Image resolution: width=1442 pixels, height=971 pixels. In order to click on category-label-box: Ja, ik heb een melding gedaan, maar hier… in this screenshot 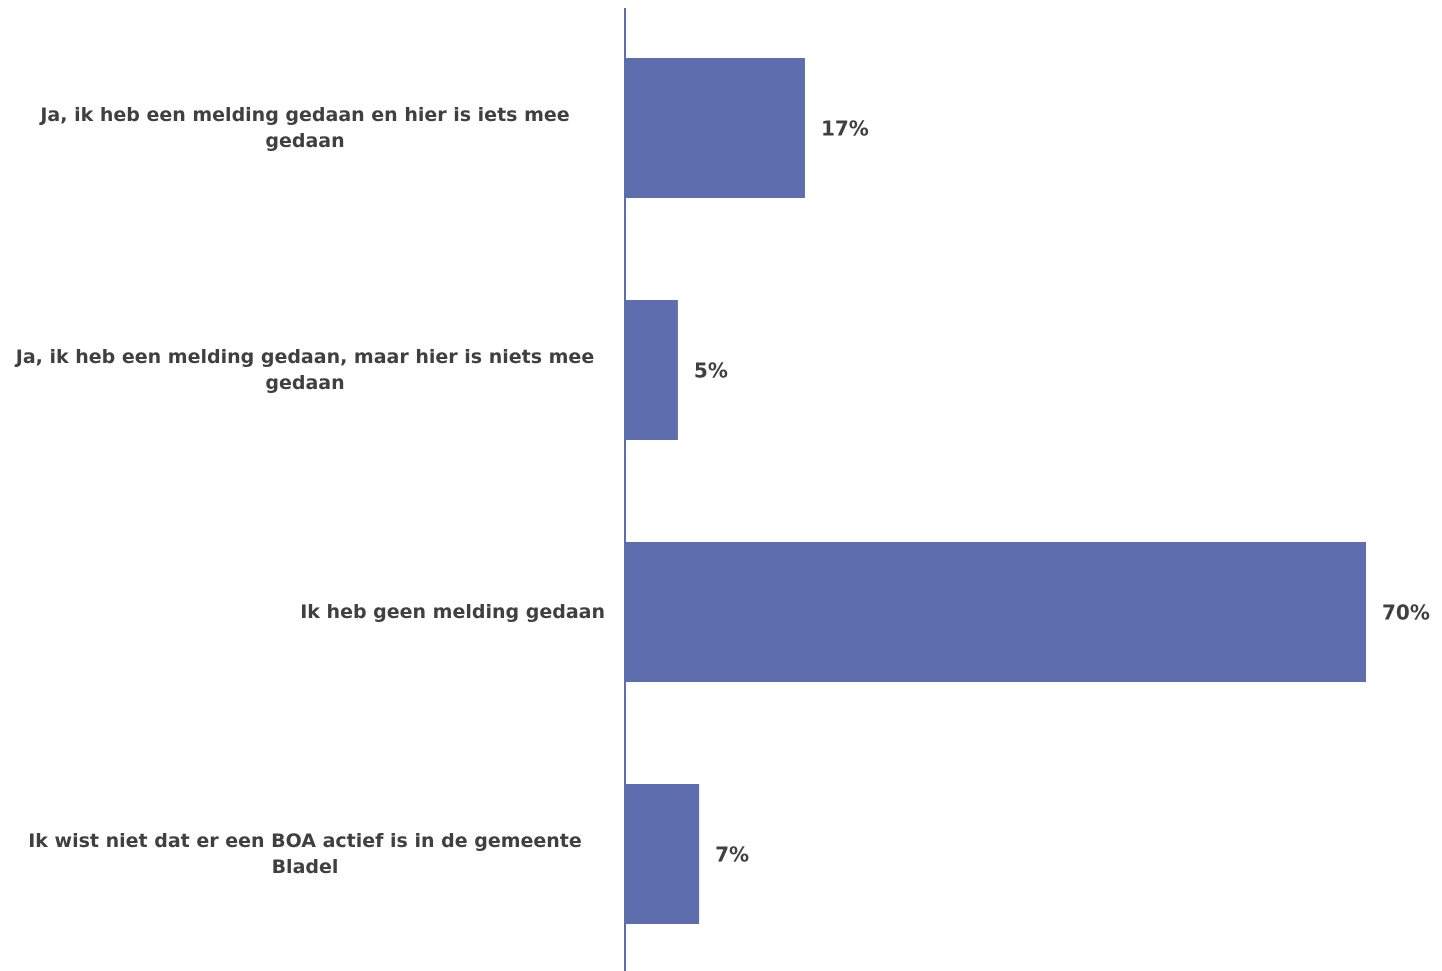, I will do `click(305, 370)`.